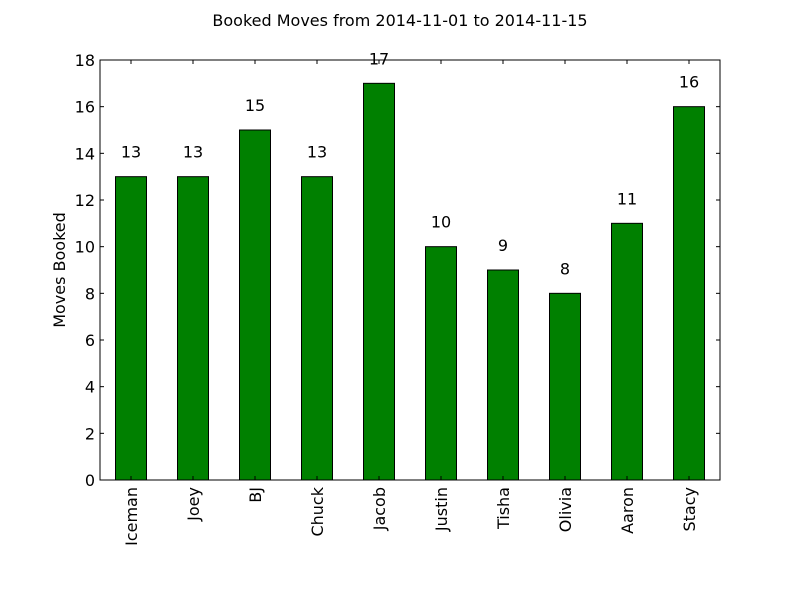 This screenshot has height=600, width=800. Describe the element at coordinates (90, 480) in the screenshot. I see `y-tick-label-0: 0` at that location.